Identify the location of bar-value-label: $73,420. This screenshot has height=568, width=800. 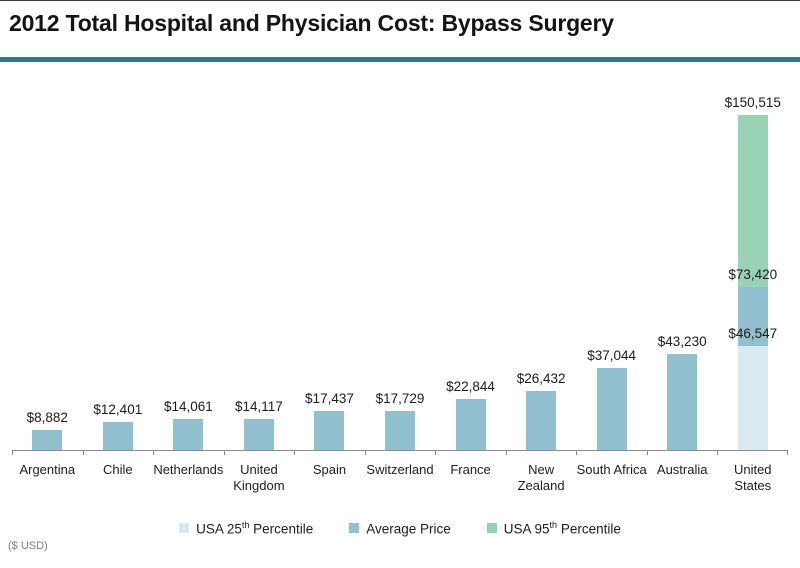
(753, 274).